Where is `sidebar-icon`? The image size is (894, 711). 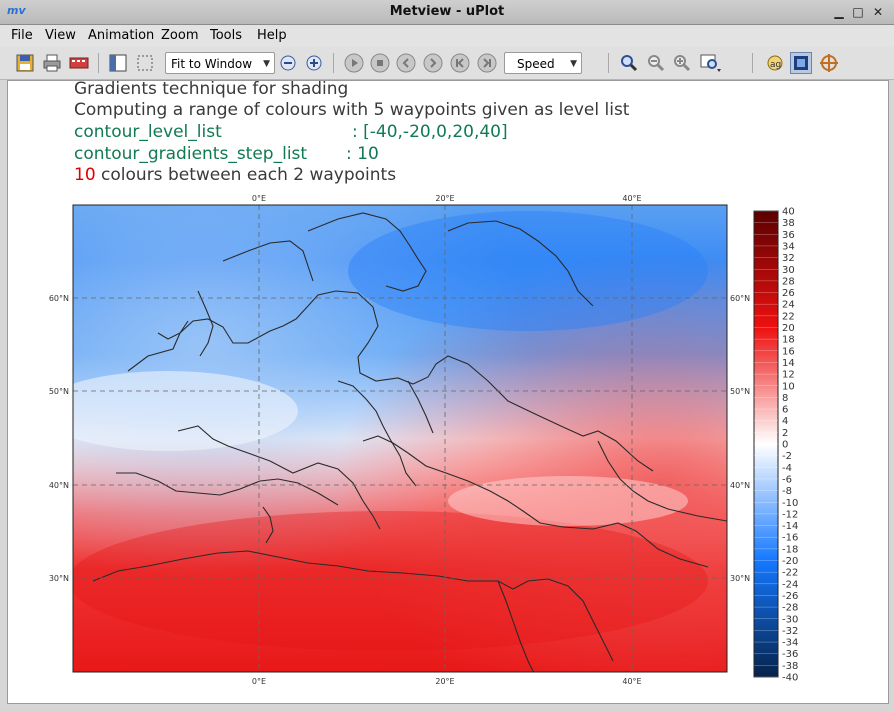 sidebar-icon is located at coordinates (118, 63).